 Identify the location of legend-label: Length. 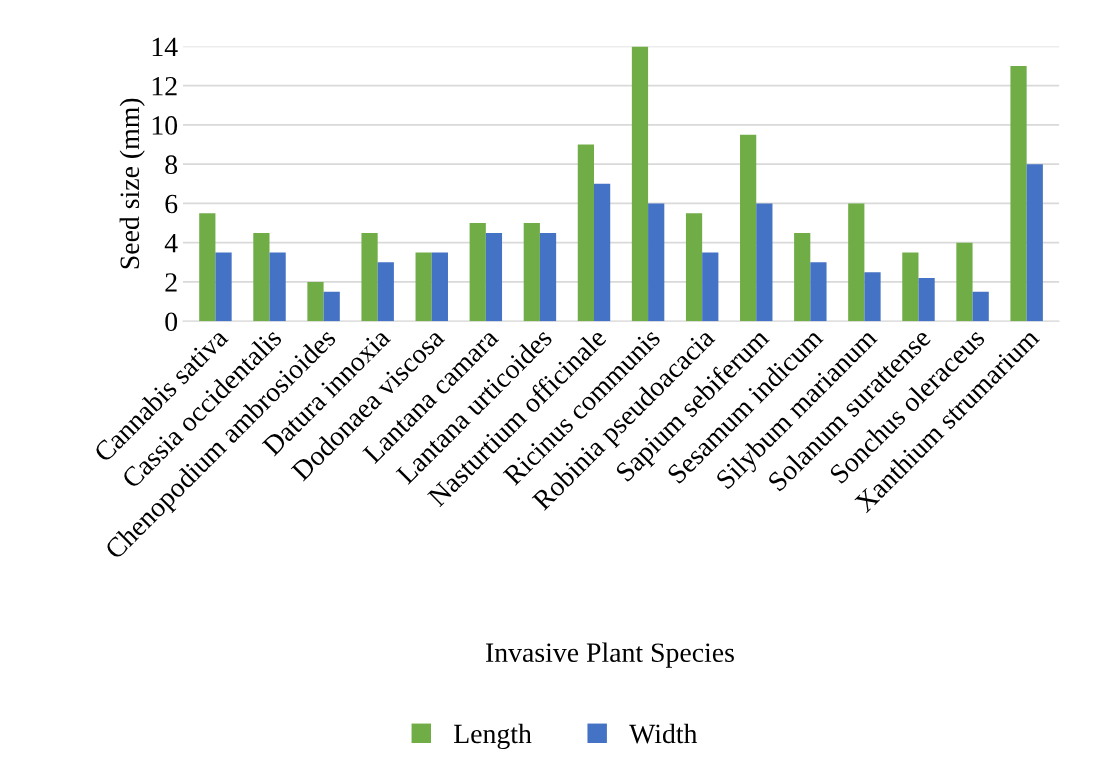
(493, 736).